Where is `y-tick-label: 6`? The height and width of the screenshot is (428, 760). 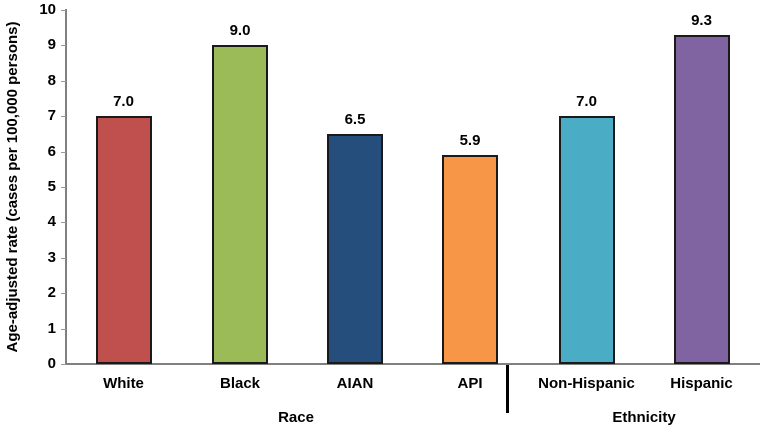
y-tick-label: 6 is located at coordinates (51, 151).